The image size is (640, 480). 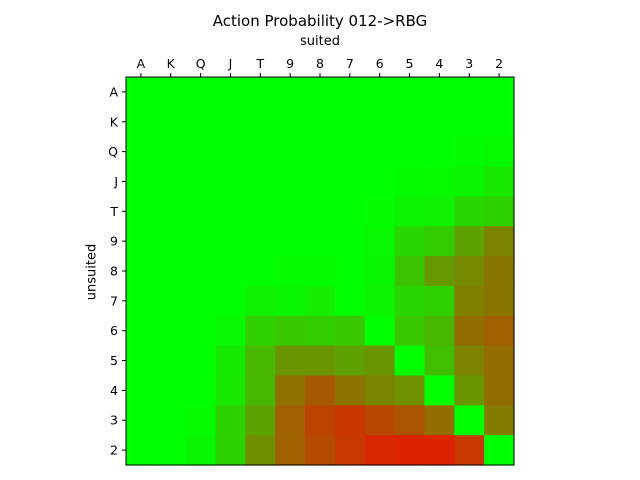 What do you see at coordinates (141, 122) in the screenshot?
I see `heatmap-cell-K-A` at bounding box center [141, 122].